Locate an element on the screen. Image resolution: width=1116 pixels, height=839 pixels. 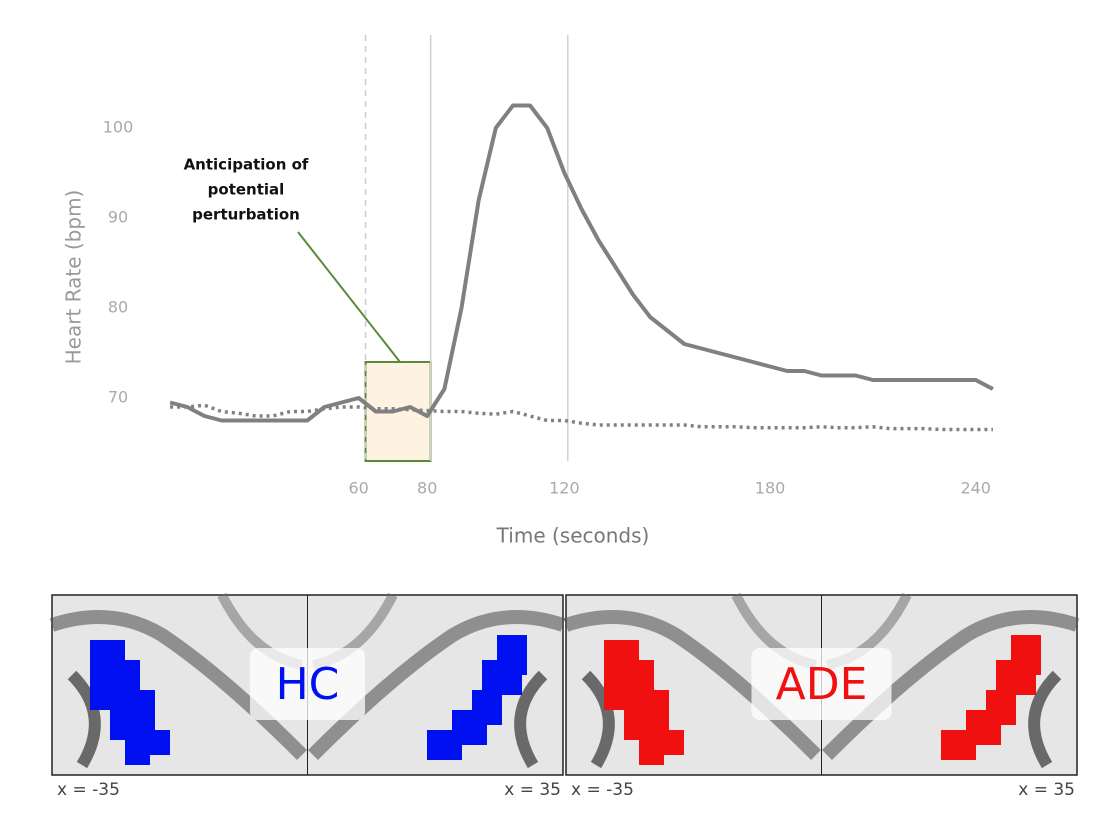
x-tick-label: 240 is located at coordinates (975, 488).